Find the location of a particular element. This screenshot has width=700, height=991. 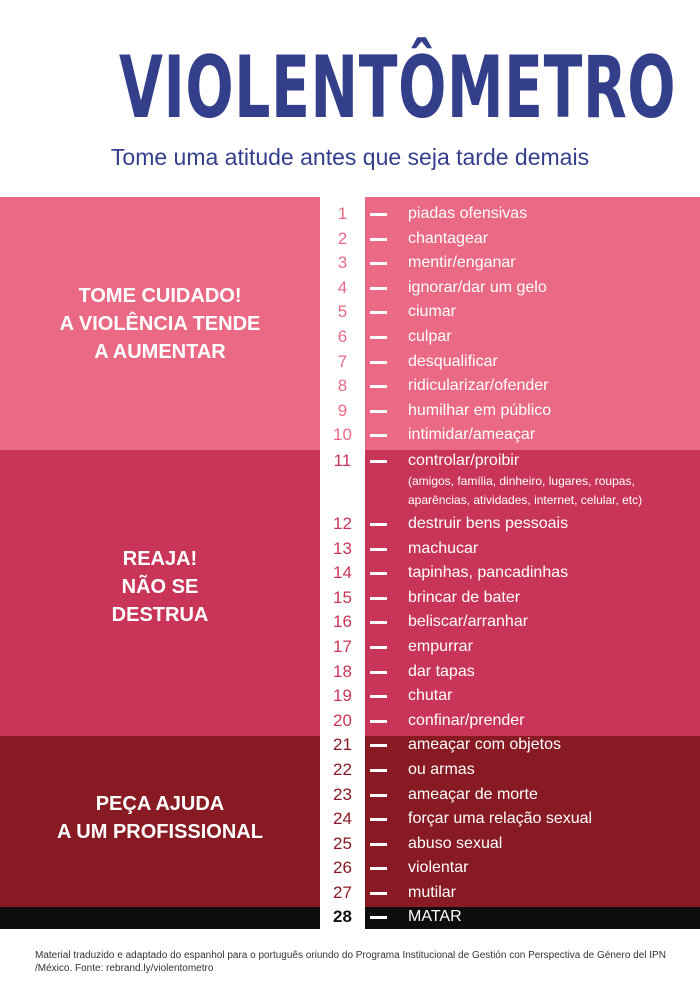

zone-label-line: TOME CUIDADO! is located at coordinates (160, 296).